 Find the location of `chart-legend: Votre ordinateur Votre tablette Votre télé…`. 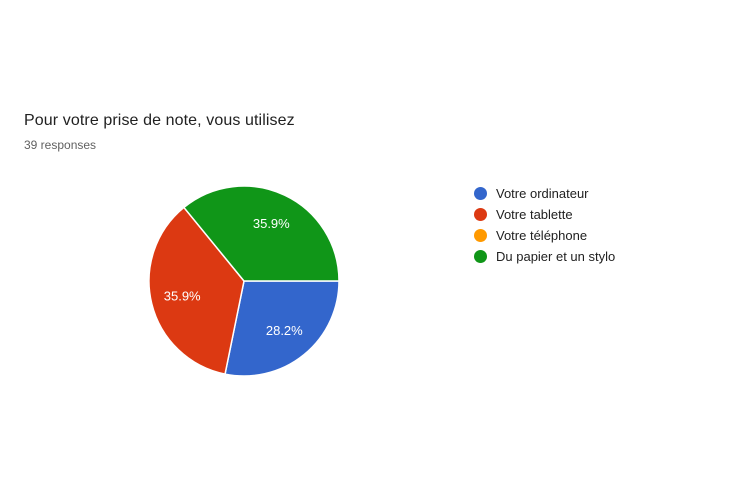

chart-legend: Votre ordinateur Votre tablette Votre télé… is located at coordinates (545, 225).